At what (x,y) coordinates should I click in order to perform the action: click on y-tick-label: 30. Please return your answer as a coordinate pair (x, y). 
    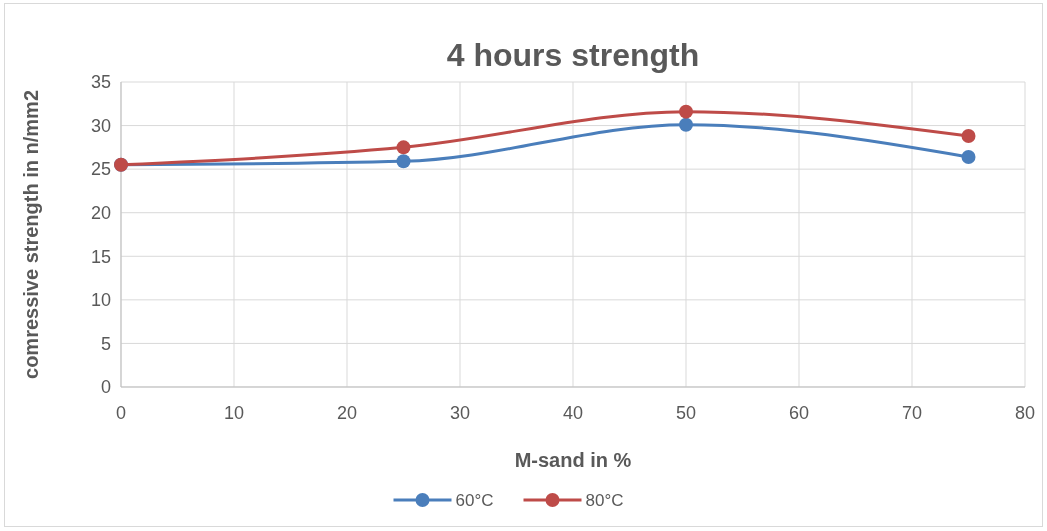
    Looking at the image, I should click on (100, 125).